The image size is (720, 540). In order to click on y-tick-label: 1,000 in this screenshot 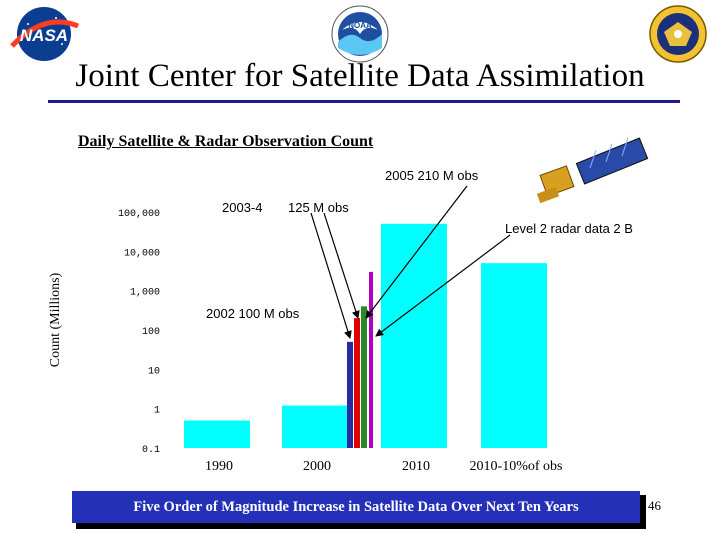, I will do `click(145, 293)`.